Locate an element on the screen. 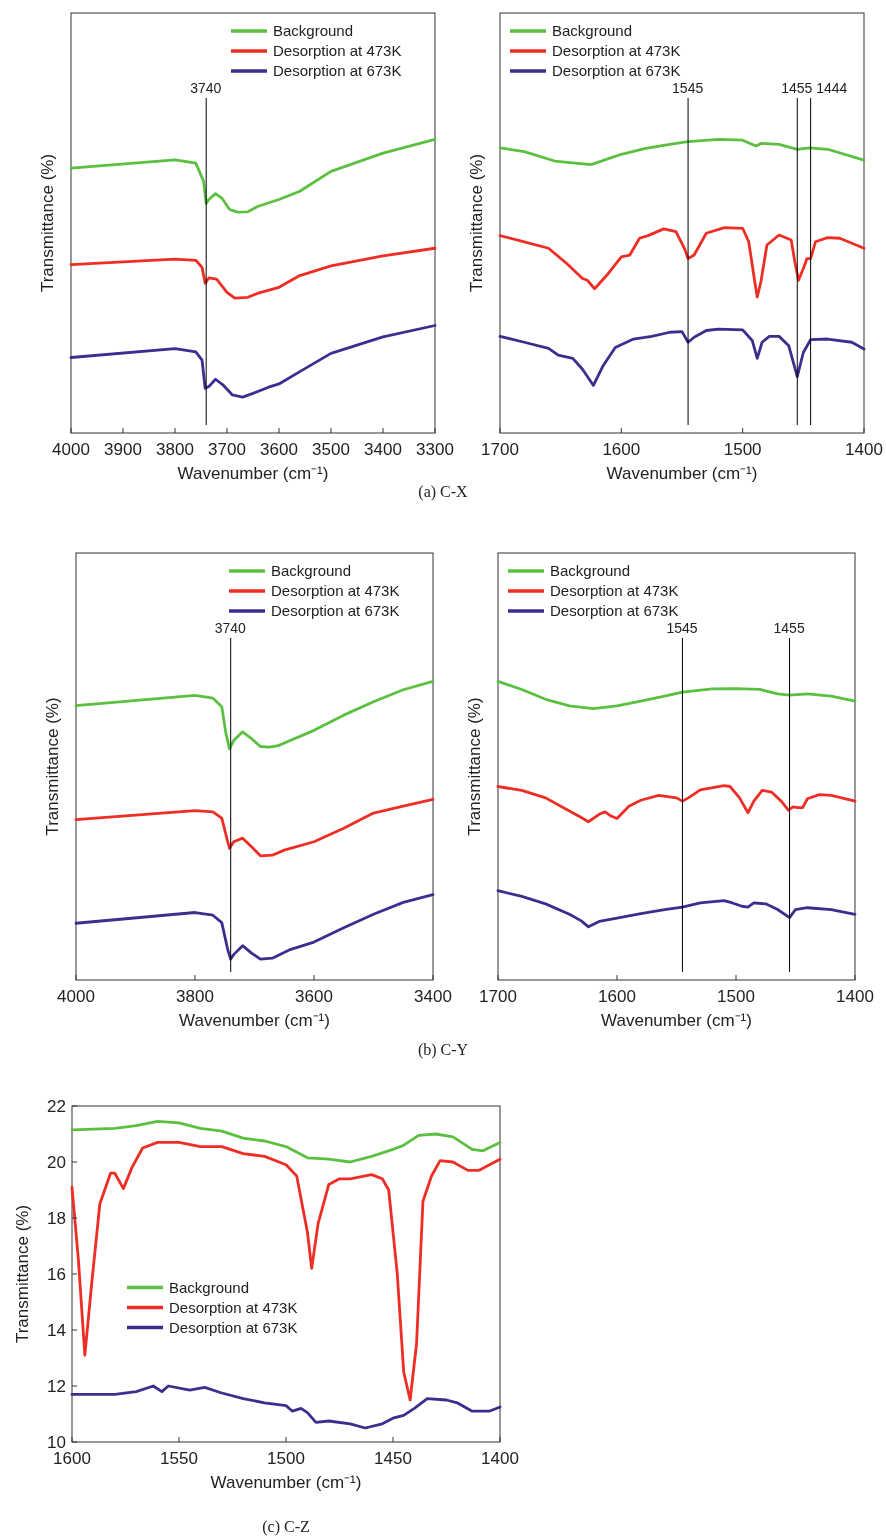  x-tick-label: 3700 is located at coordinates (227, 449).